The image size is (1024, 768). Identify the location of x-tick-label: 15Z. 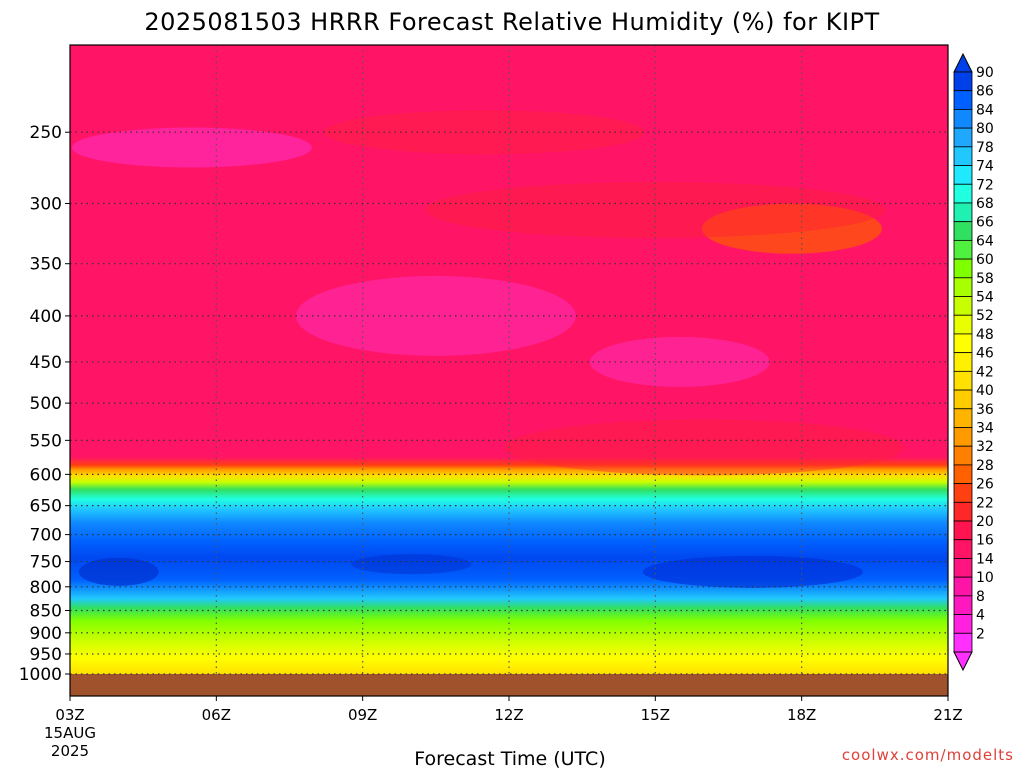
(655, 715).